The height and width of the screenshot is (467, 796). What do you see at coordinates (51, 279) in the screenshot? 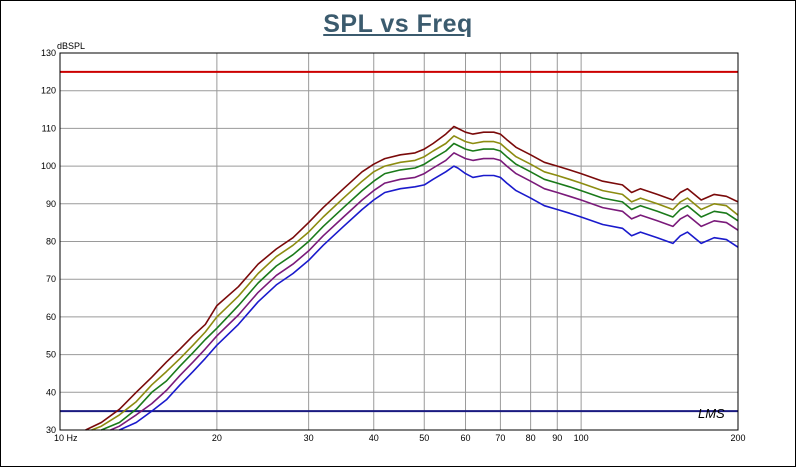
I see `y-tick-label: 70` at bounding box center [51, 279].